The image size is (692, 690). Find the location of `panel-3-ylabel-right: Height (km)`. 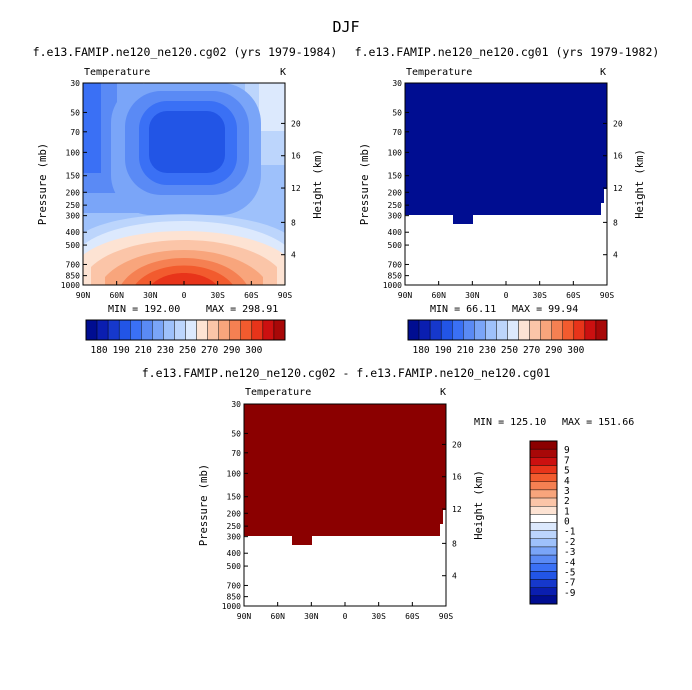

panel-3-ylabel-right: Height (km) is located at coordinates (479, 505).